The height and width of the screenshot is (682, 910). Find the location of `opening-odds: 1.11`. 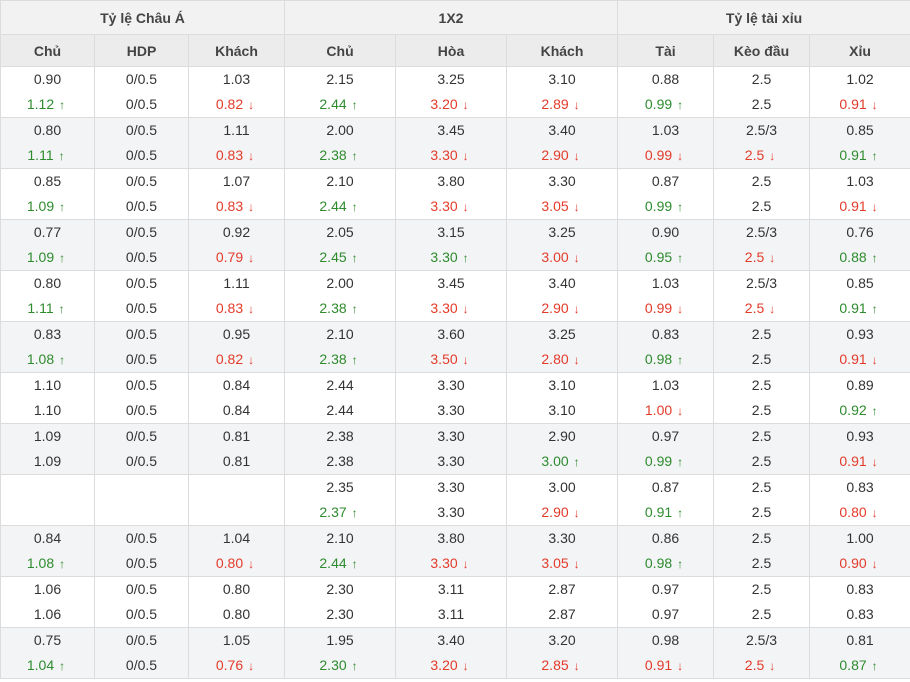

opening-odds: 1.11 is located at coordinates (236, 130).